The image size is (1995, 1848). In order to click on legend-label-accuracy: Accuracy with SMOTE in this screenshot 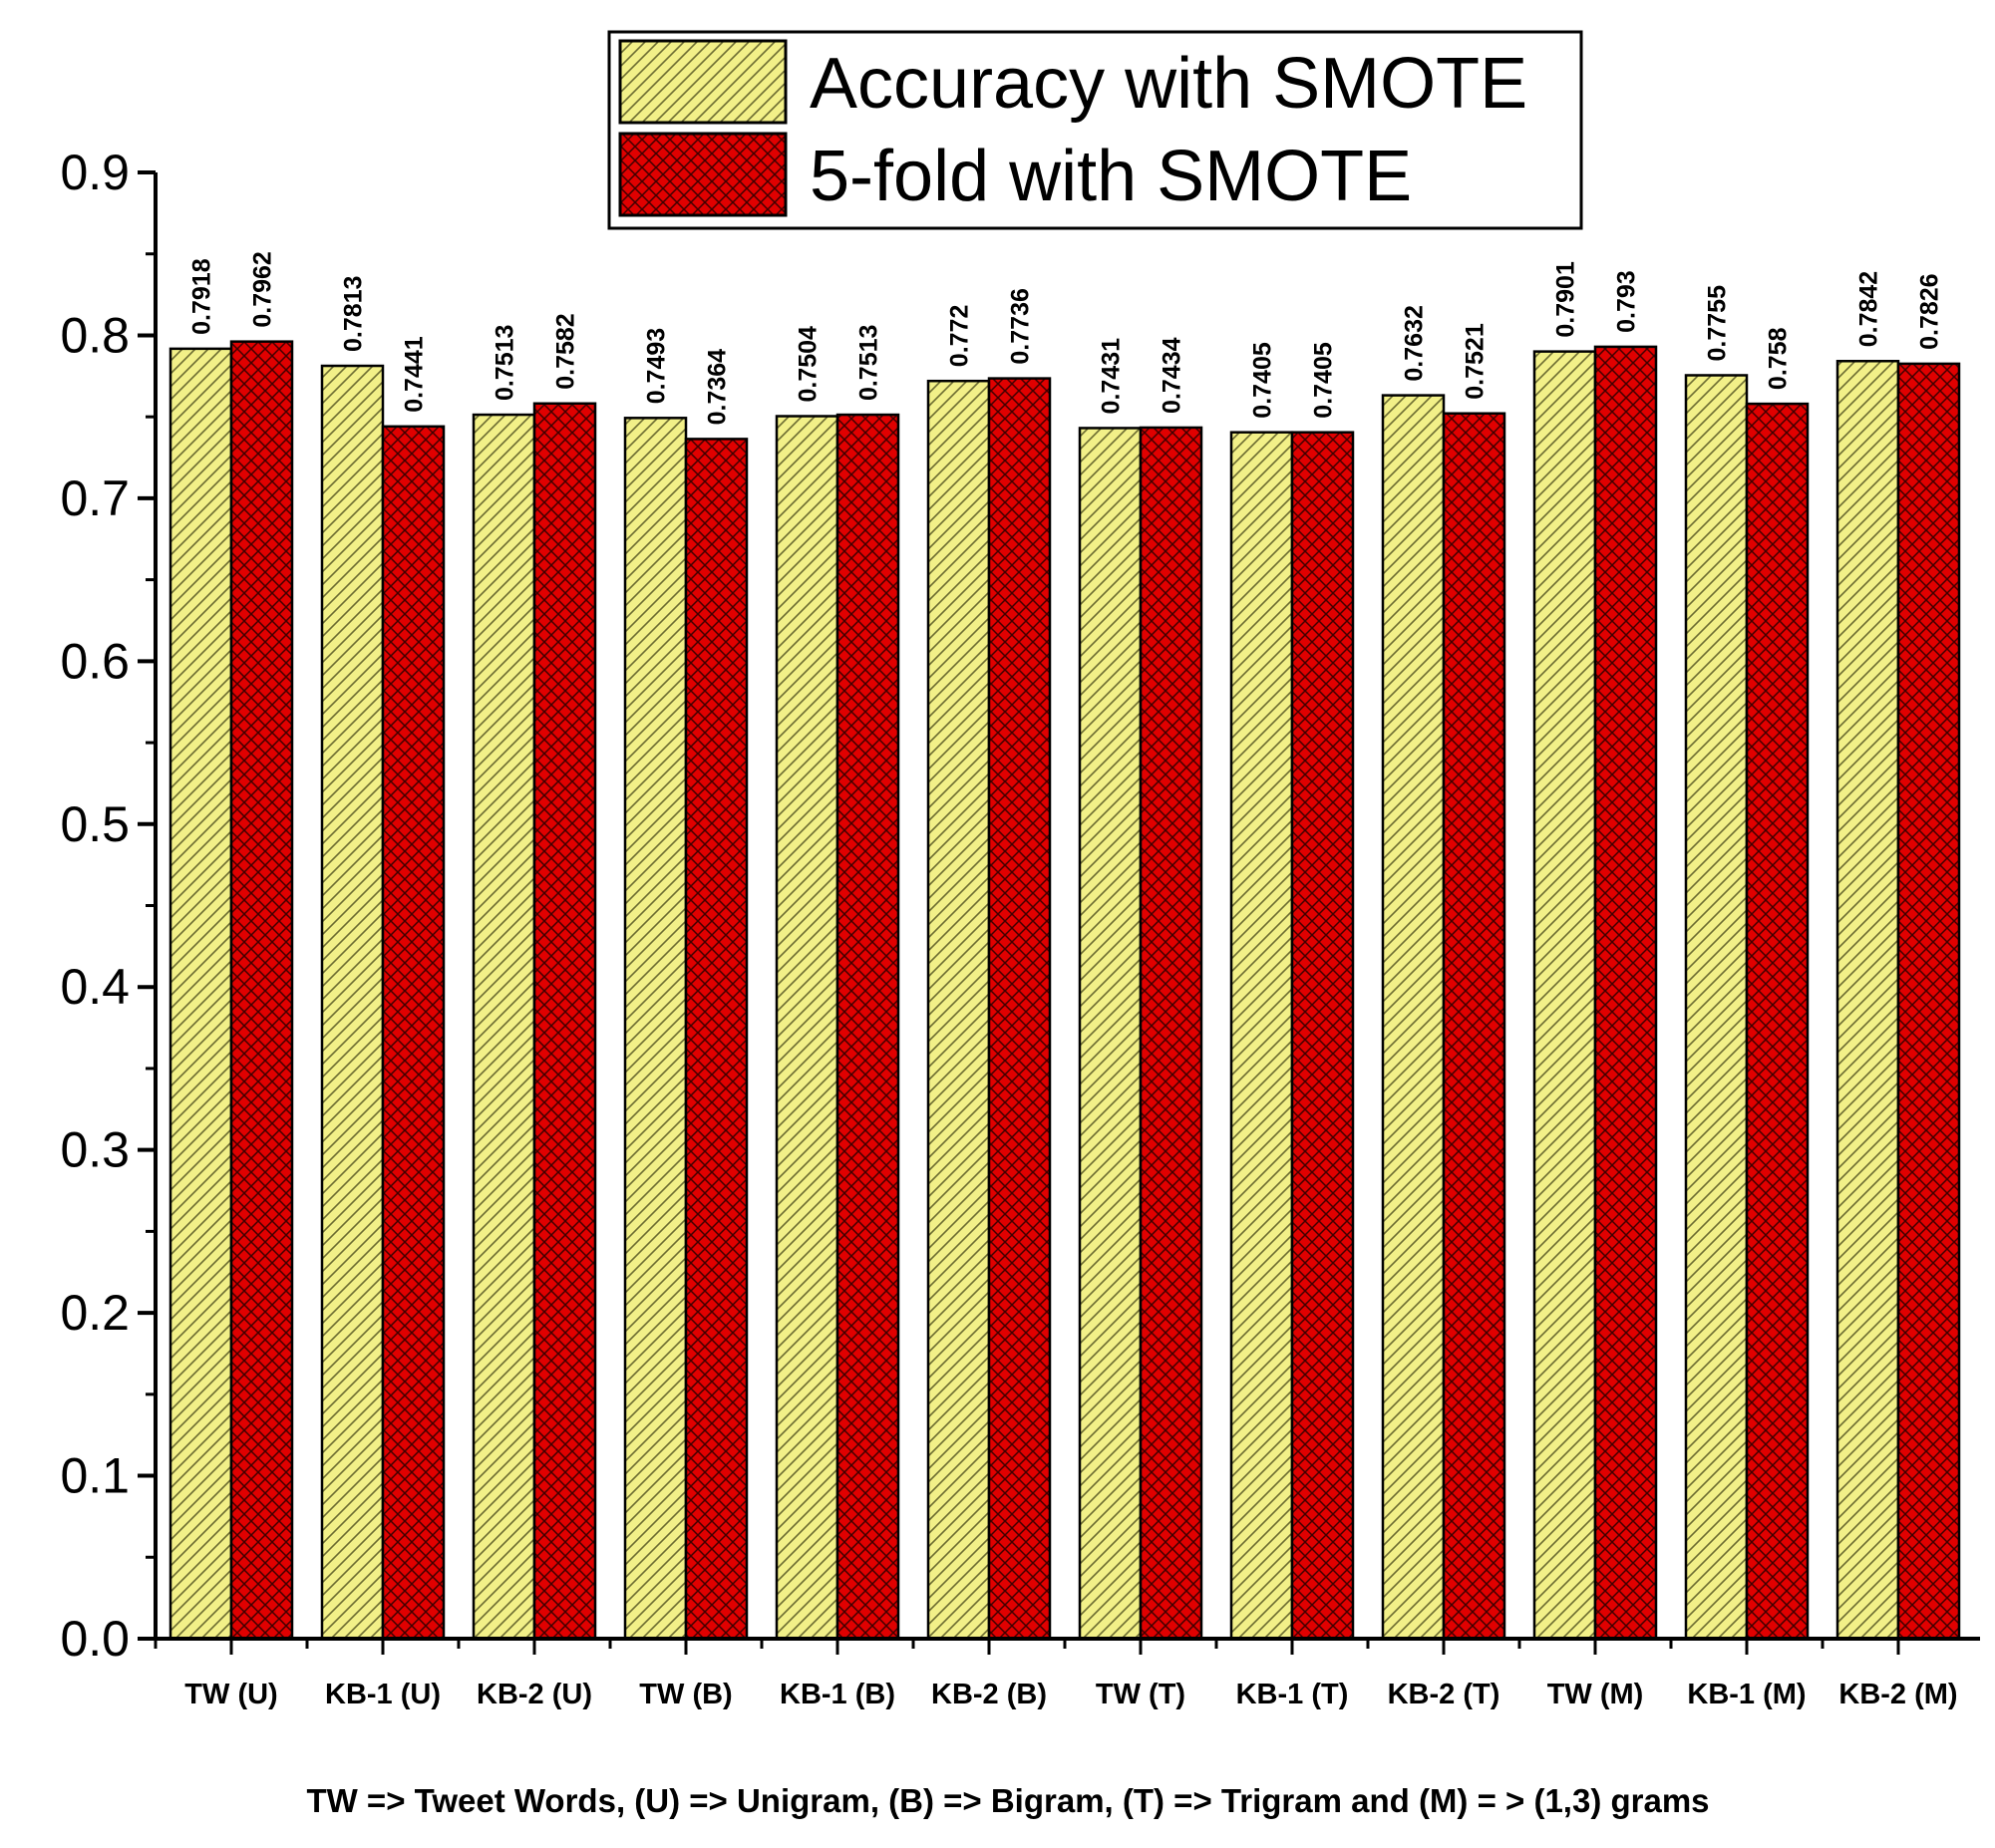, I will do `click(1168, 84)`.